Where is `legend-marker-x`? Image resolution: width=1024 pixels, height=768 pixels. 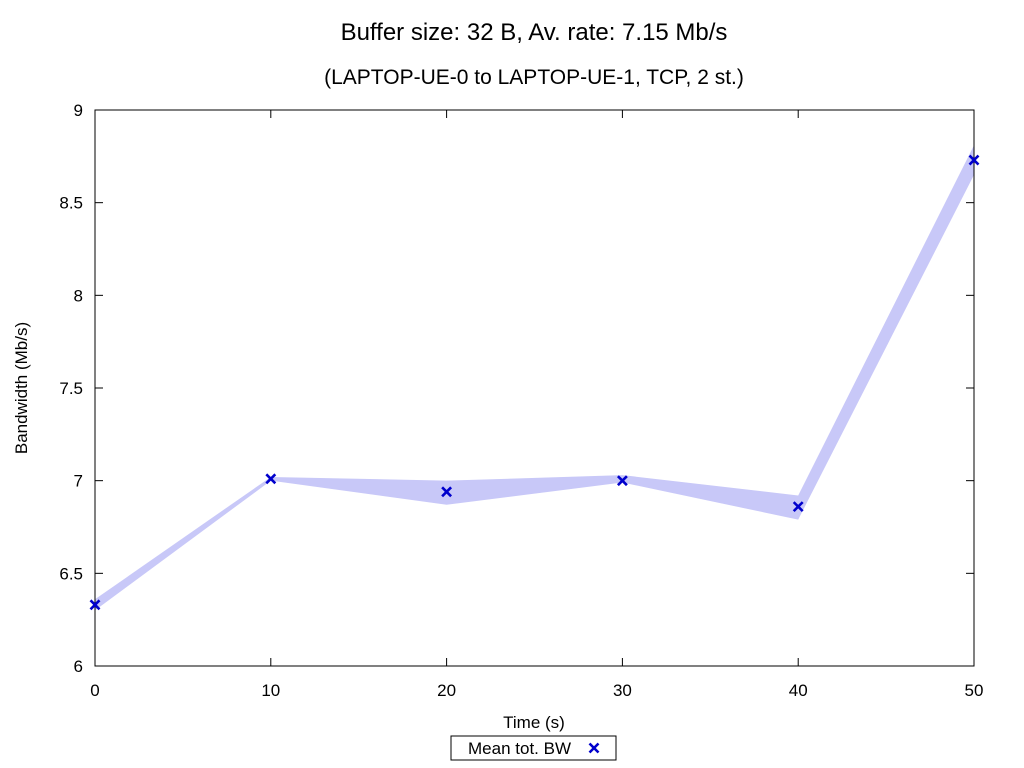
legend-marker-x is located at coordinates (594, 748).